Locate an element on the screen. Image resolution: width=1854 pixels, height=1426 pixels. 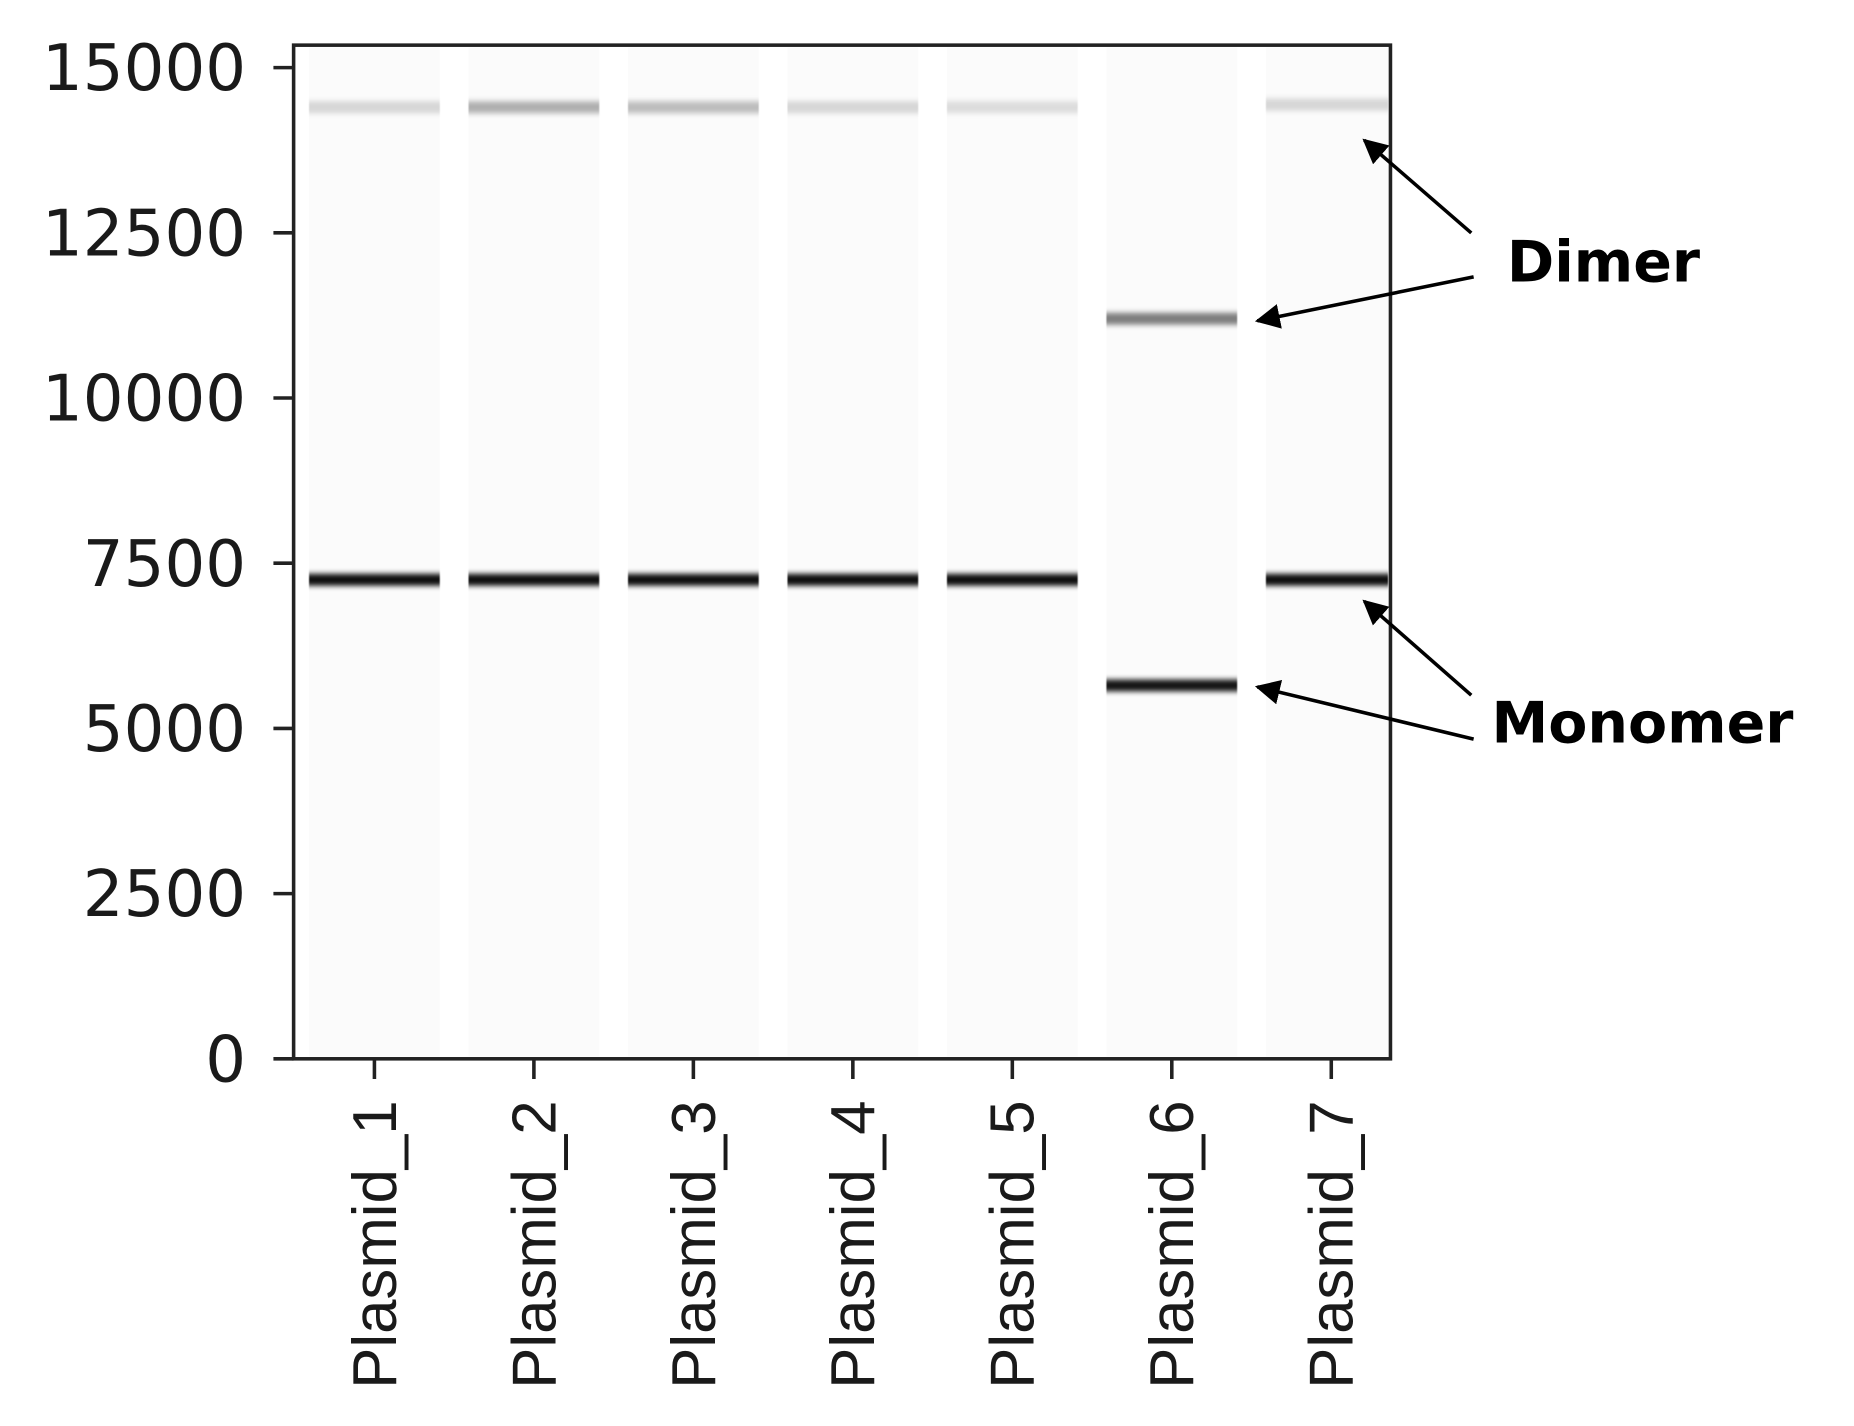
x-tick-label: Plasmid_7 is located at coordinates (1332, 1244).